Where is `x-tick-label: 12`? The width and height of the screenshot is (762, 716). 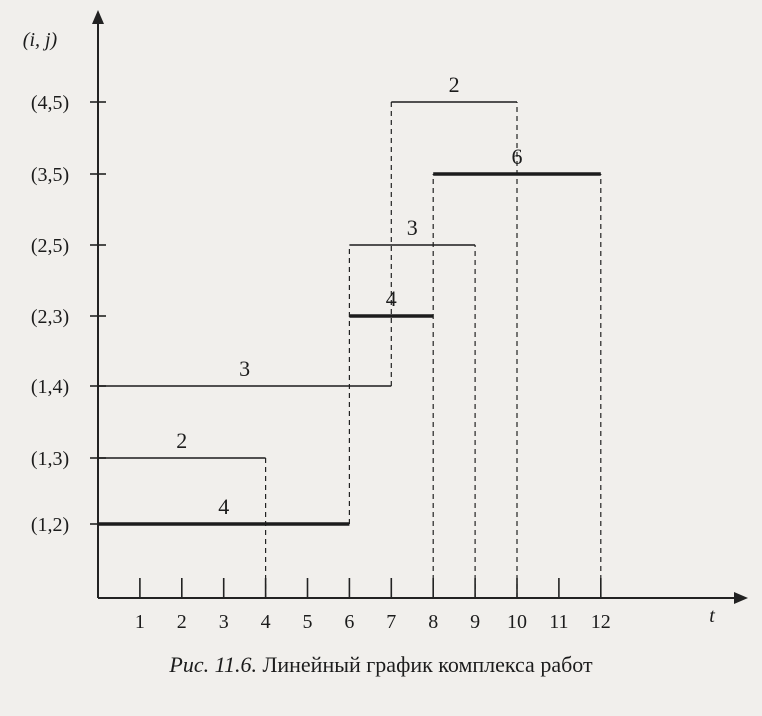 x-tick-label: 12 is located at coordinates (601, 622).